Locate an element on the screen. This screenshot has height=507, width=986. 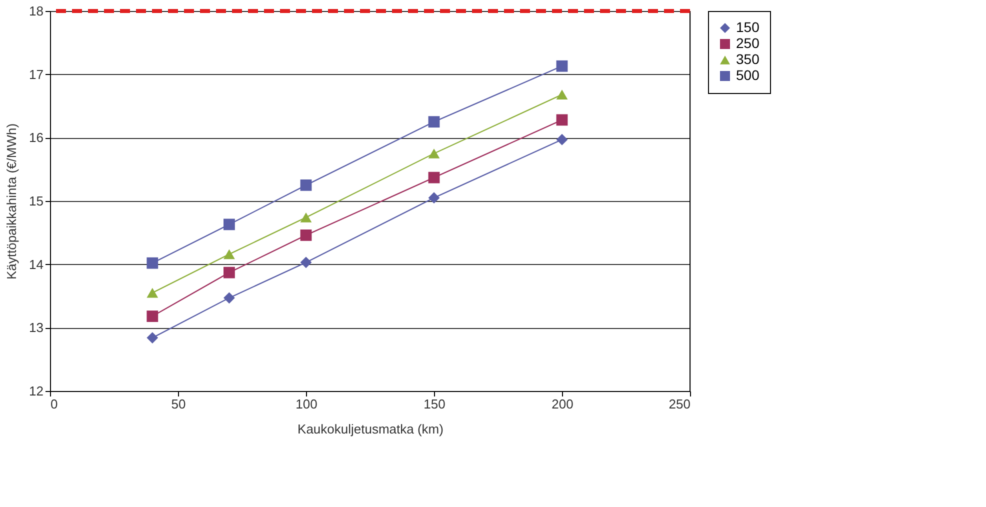
x-tick-label: 150 is located at coordinates (435, 404).